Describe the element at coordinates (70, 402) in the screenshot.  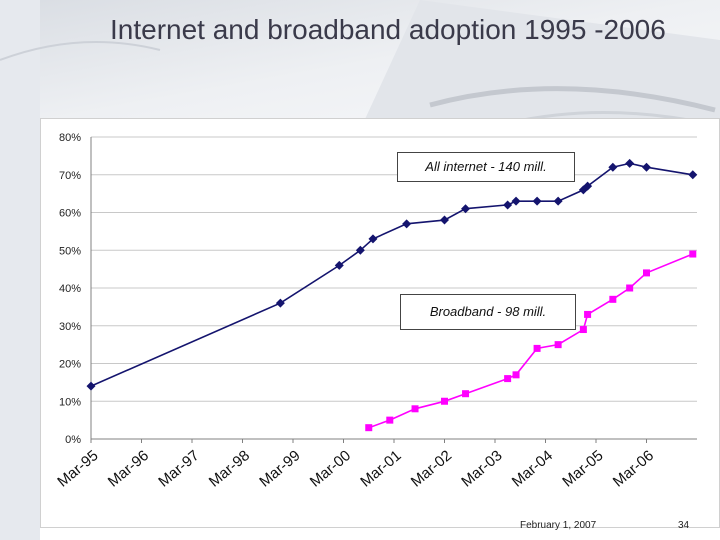
I see `y-tick-label: 10%` at that location.